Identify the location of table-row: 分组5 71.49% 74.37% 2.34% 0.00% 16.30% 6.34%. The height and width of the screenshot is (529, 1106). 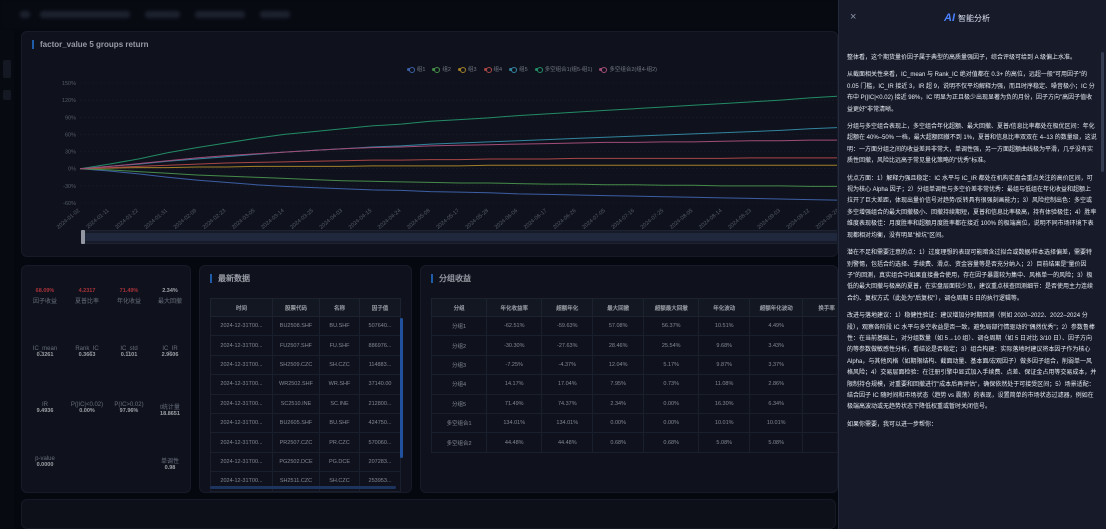
(633, 403).